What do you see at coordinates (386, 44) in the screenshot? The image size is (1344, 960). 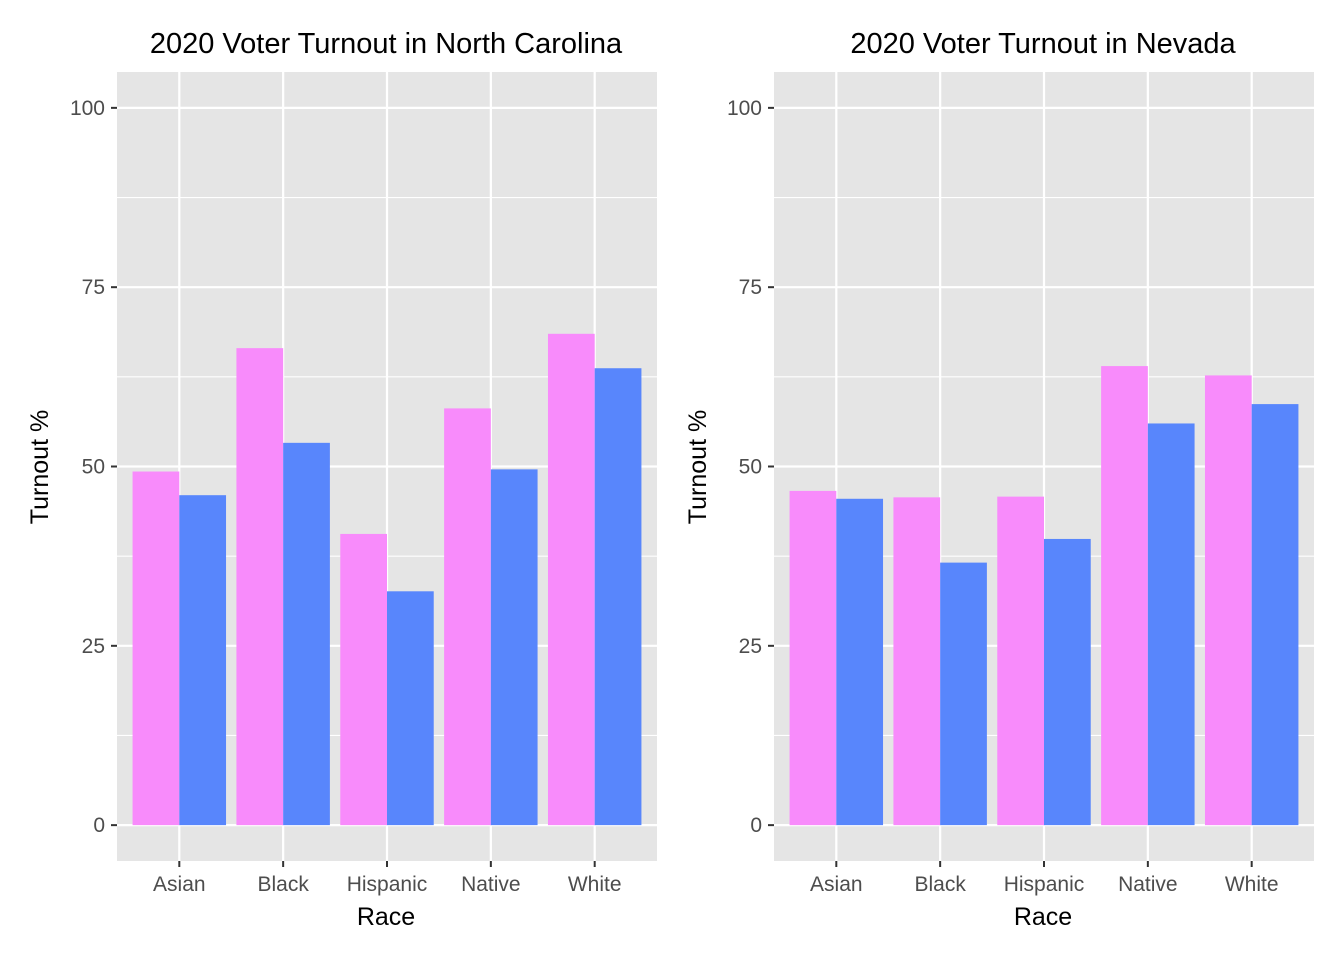 I see `chart-title: 2020 Voter Turnout in North Carolina` at bounding box center [386, 44].